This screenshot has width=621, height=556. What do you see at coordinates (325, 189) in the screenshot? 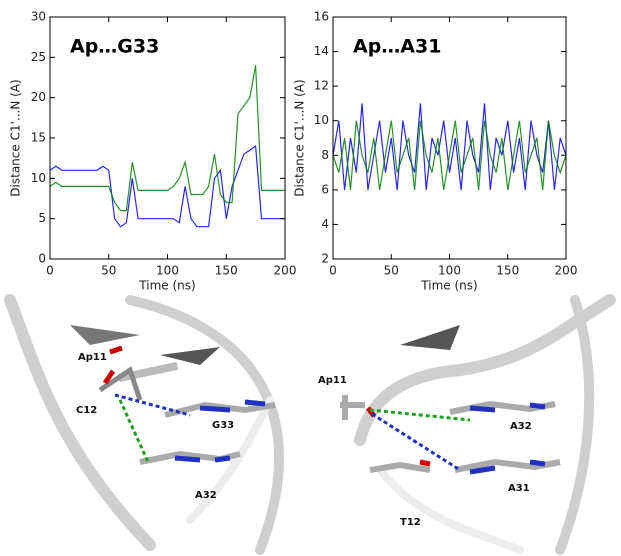
I see `y-tick-label: 6` at bounding box center [325, 189].